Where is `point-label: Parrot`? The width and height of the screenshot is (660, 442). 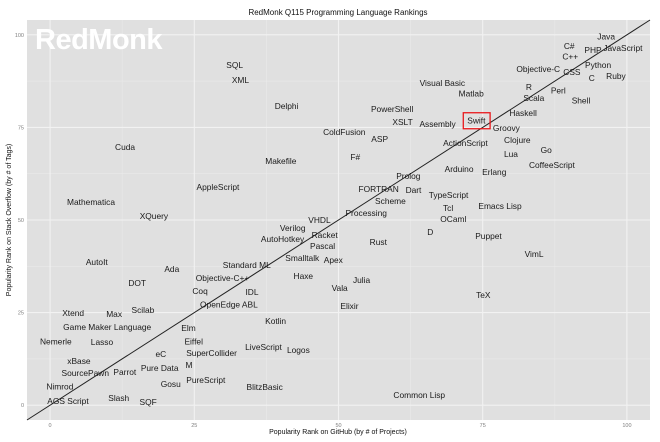
point-label: Parrot is located at coordinates (124, 372).